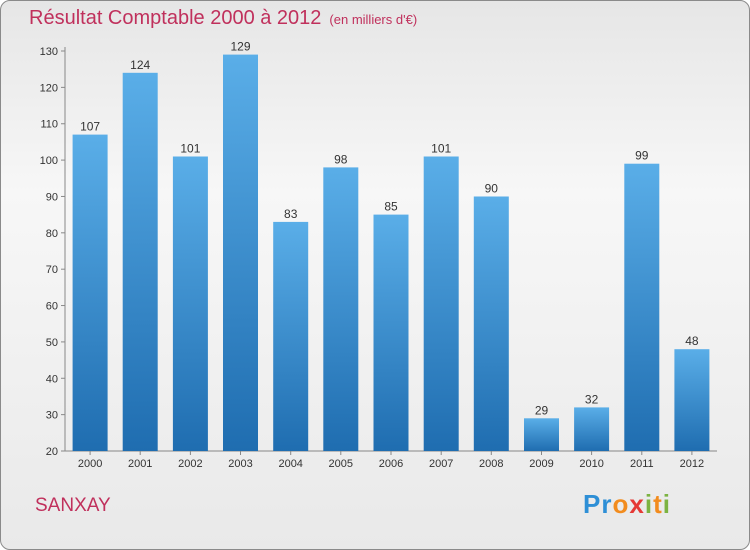 The width and height of the screenshot is (750, 550). Describe the element at coordinates (52, 234) in the screenshot. I see `y-tick-label: 80` at that location.